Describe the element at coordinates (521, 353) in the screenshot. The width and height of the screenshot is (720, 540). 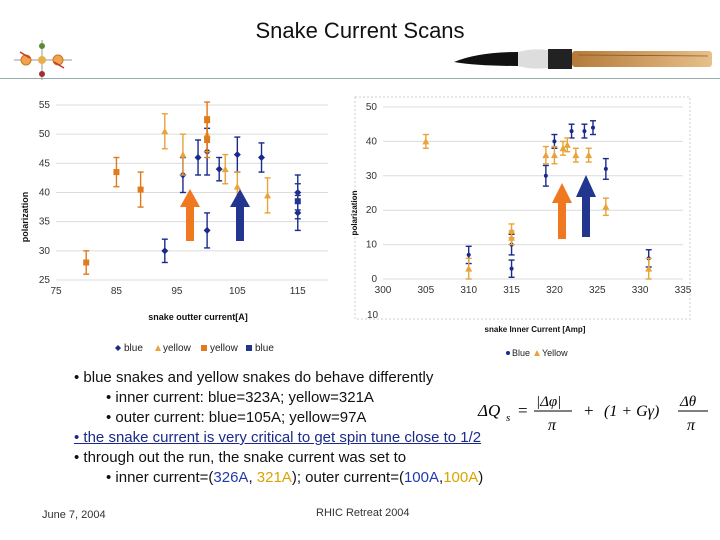
I see `legend-label-blue: Blue` at that location.